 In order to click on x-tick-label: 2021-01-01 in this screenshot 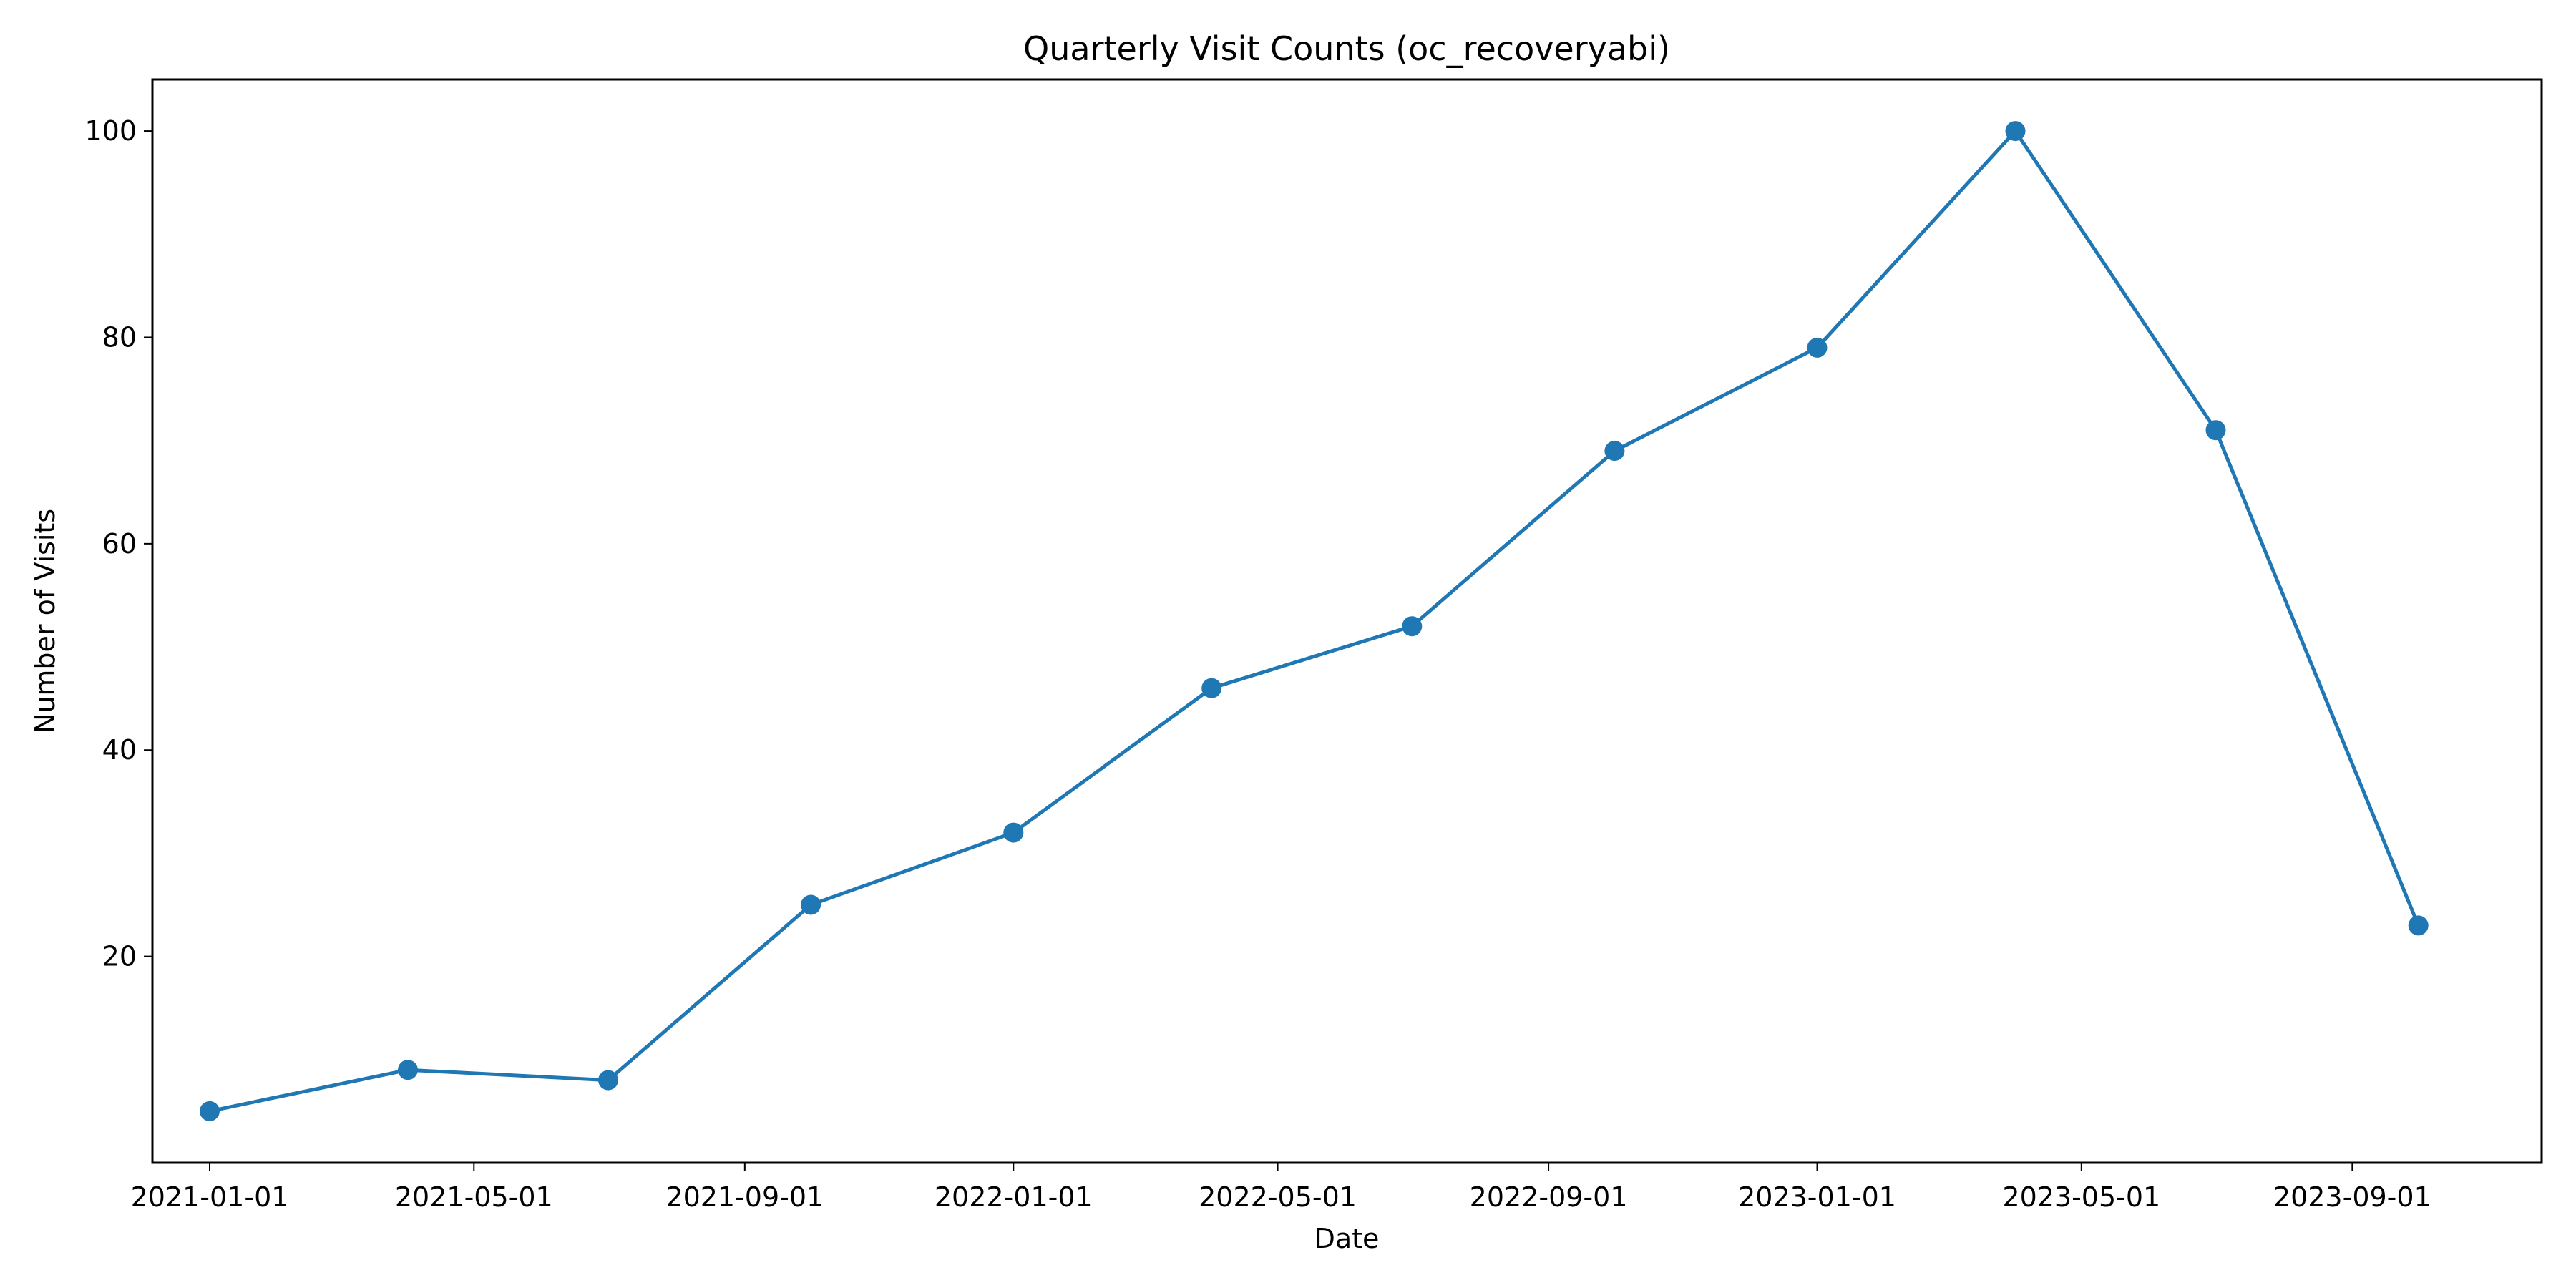, I will do `click(210, 1197)`.